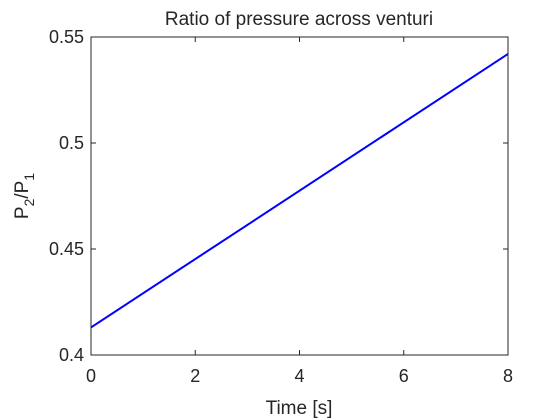  Describe the element at coordinates (508, 376) in the screenshot. I see `x-tick-label-4: 8` at that location.